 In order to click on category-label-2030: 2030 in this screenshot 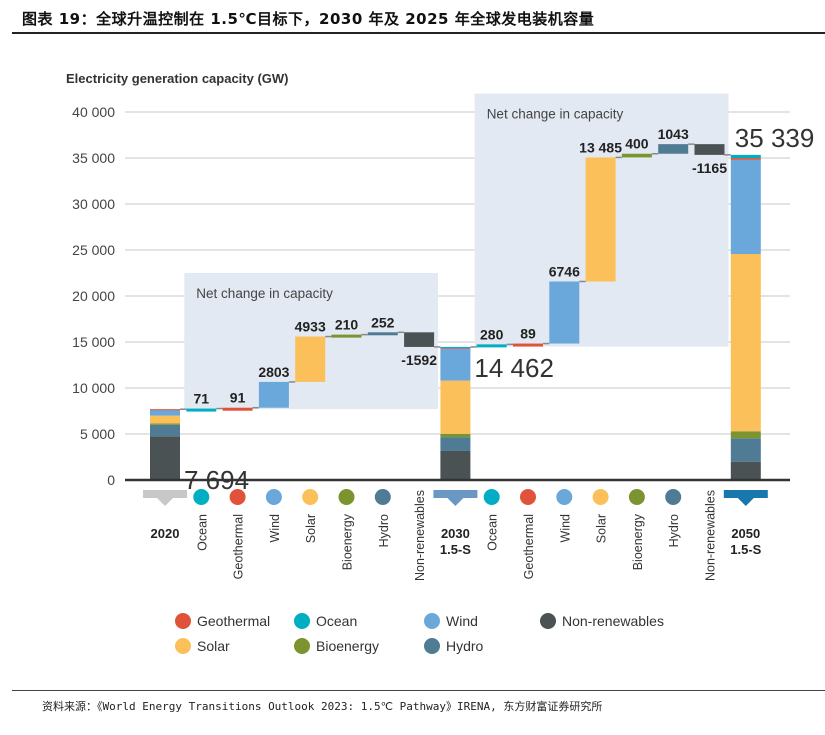, I will do `click(455, 533)`.